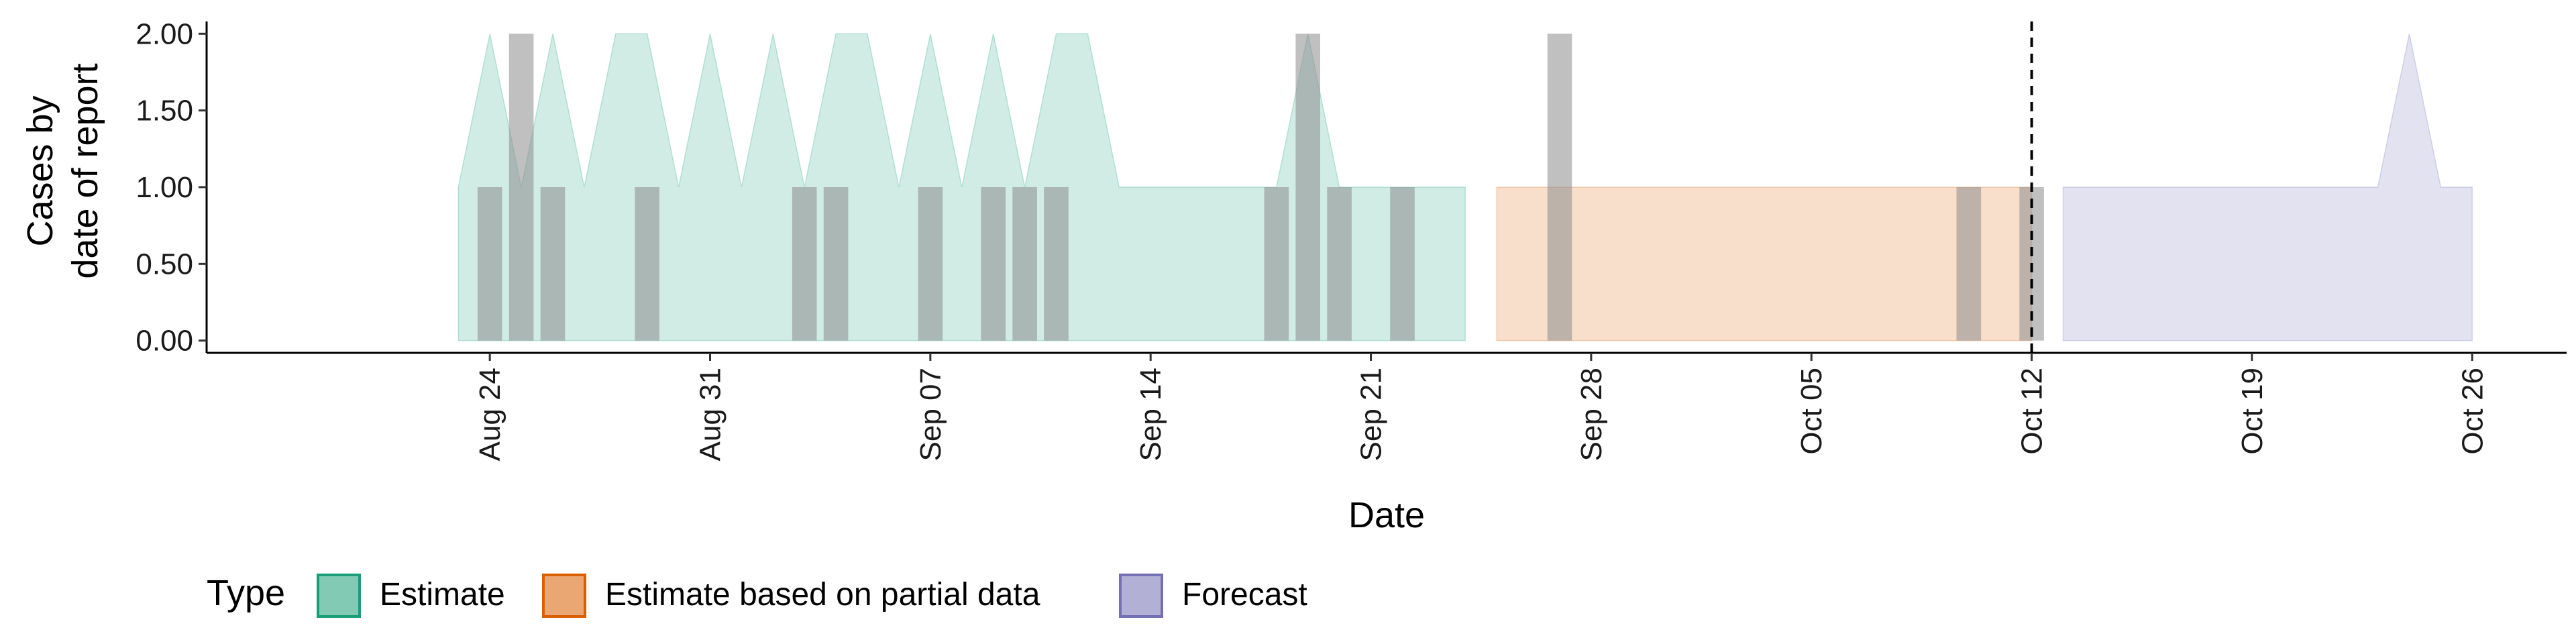 The height and width of the screenshot is (644, 2576). What do you see at coordinates (2252, 411) in the screenshot?
I see `x-tick-label: Oct 19` at bounding box center [2252, 411].